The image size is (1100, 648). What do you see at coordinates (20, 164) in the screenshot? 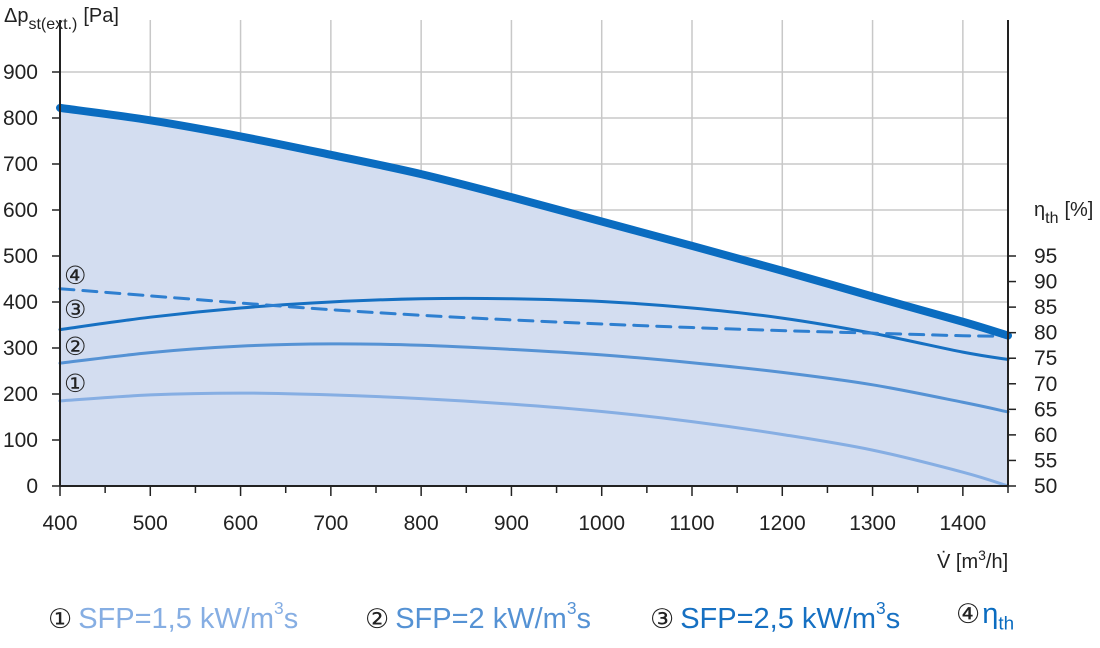
I see `y-tick-label: 700` at bounding box center [20, 164].